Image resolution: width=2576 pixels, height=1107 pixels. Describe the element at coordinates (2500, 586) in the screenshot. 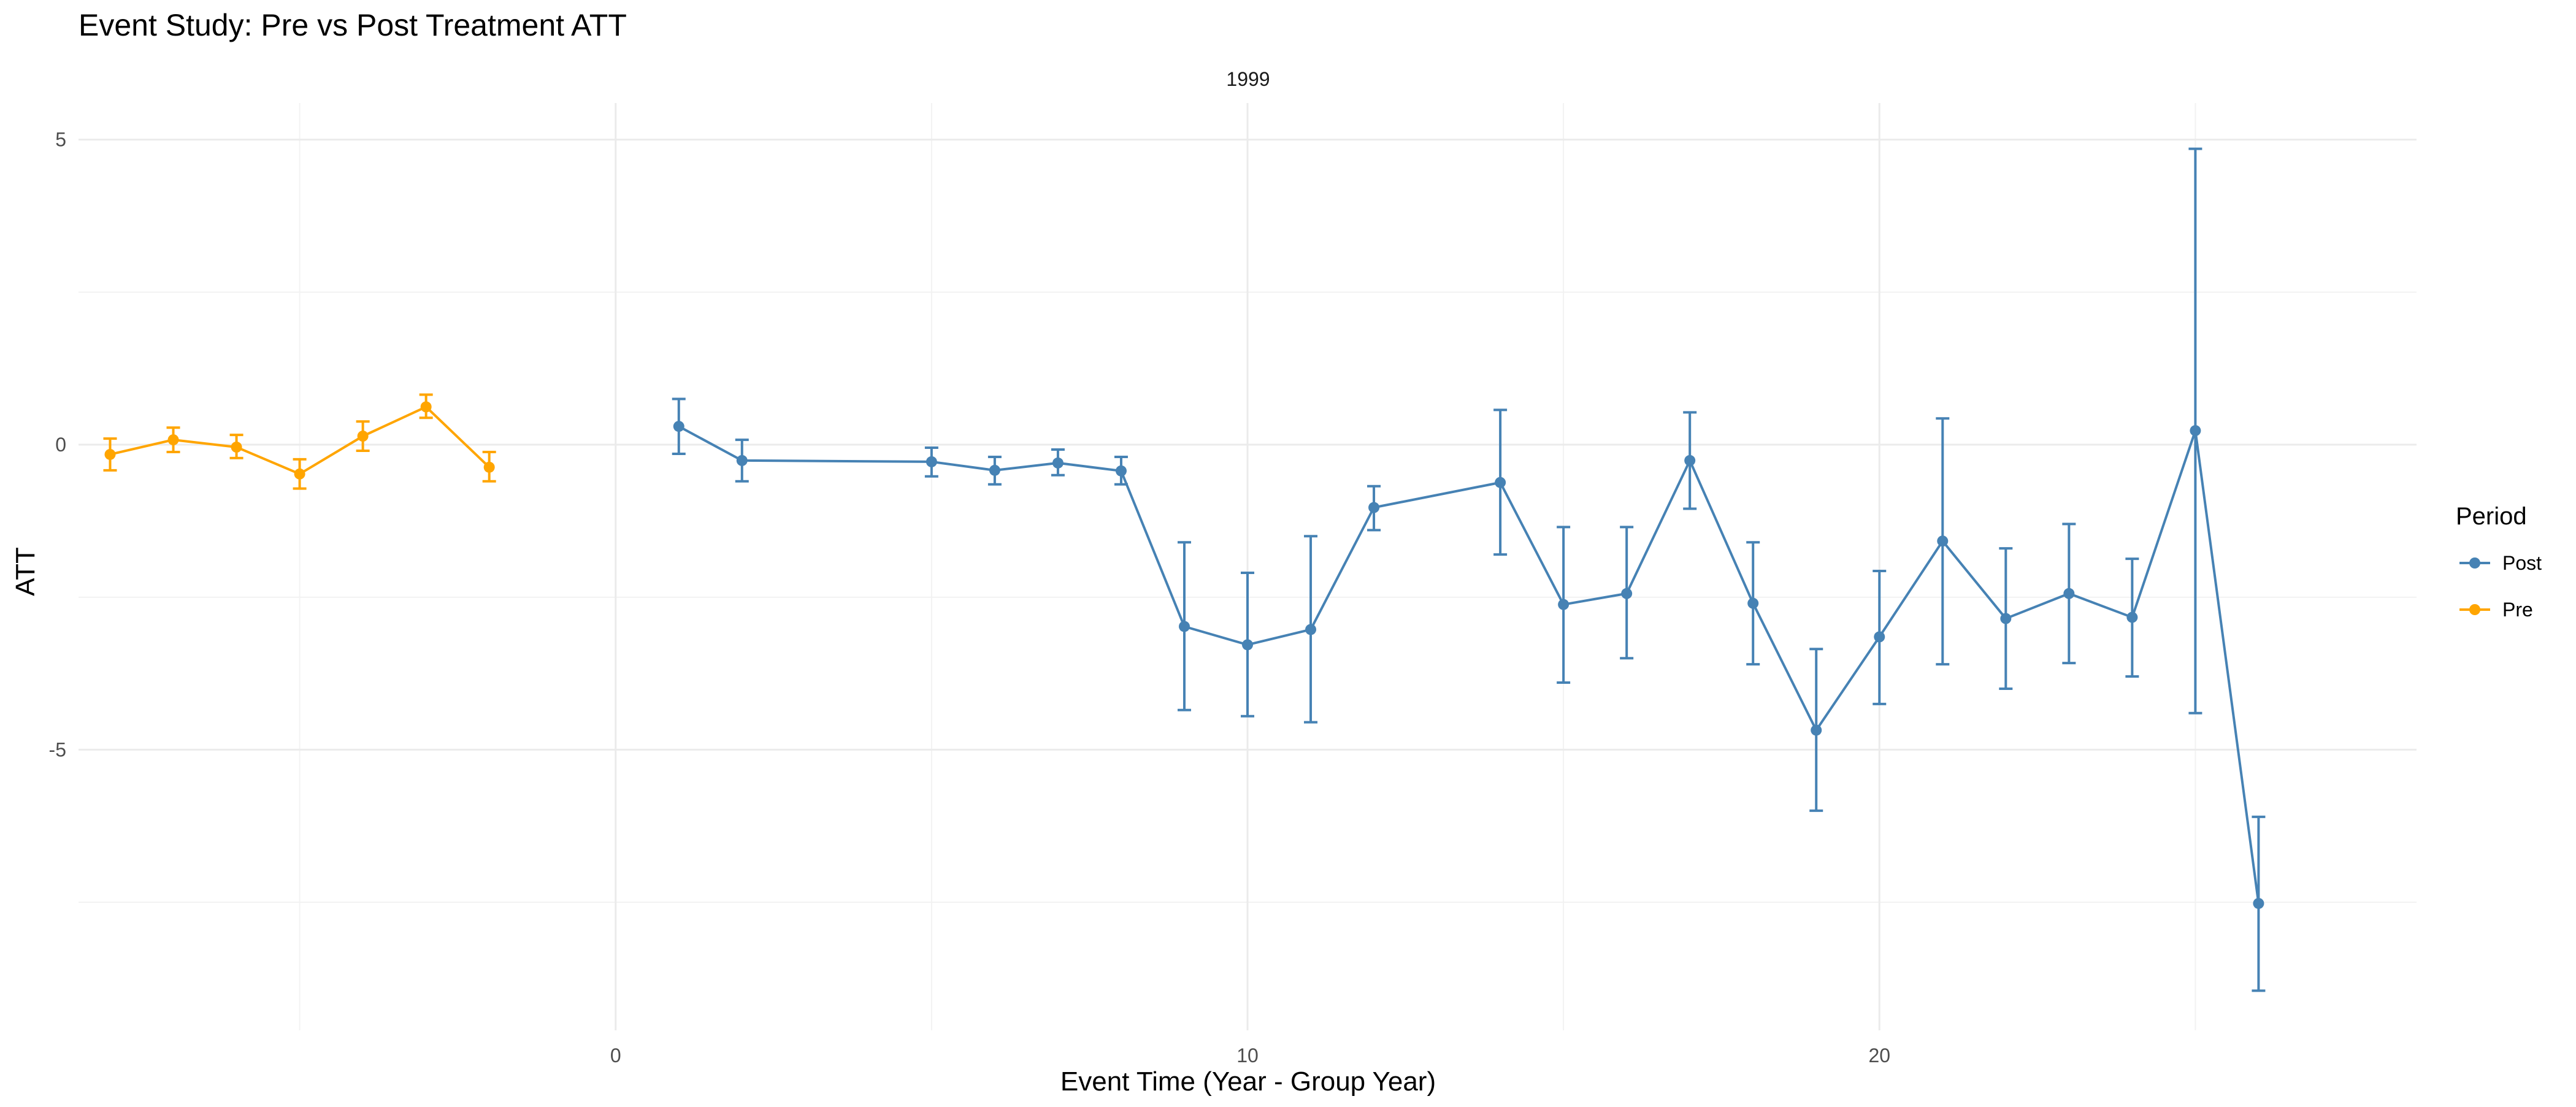

I see `legend-entries: Post Pre` at that location.